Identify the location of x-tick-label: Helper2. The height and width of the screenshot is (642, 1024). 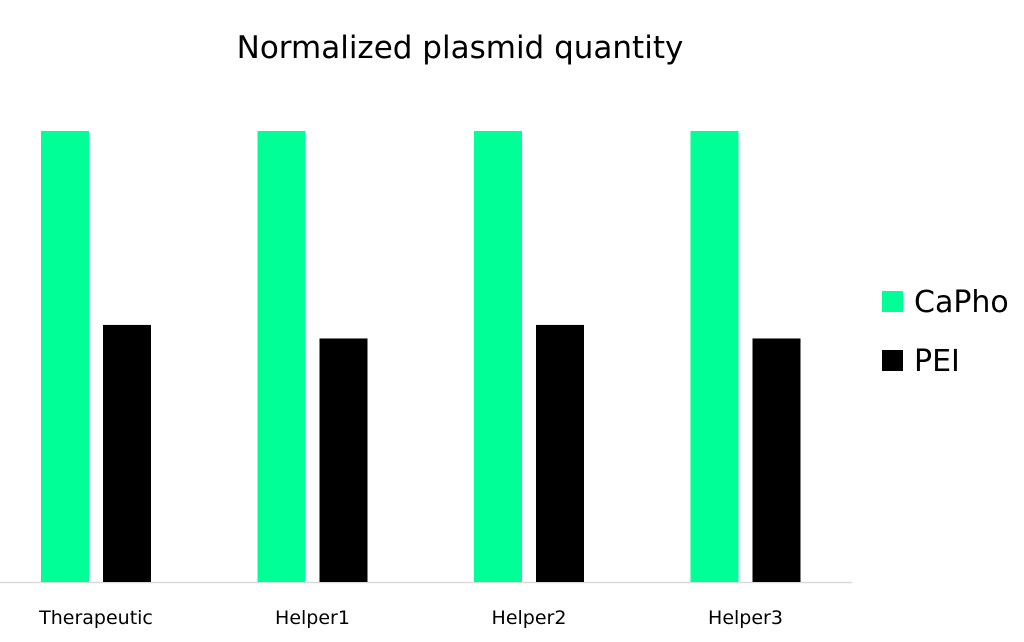
(529, 618).